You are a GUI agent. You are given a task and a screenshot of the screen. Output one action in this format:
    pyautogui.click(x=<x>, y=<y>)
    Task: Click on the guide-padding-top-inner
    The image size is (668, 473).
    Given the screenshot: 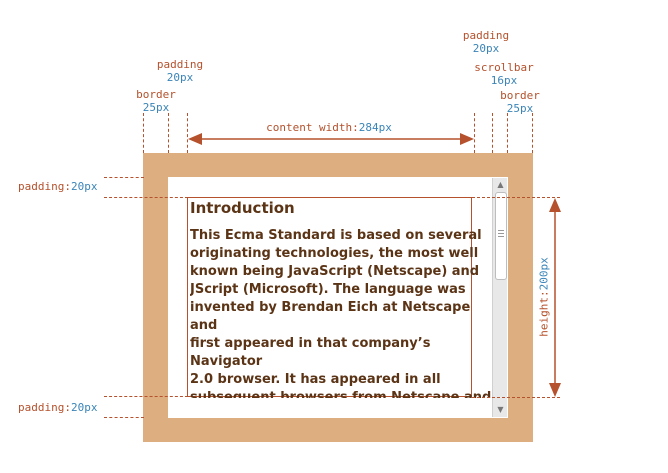 What is the action you would take?
    pyautogui.click(x=146, y=197)
    